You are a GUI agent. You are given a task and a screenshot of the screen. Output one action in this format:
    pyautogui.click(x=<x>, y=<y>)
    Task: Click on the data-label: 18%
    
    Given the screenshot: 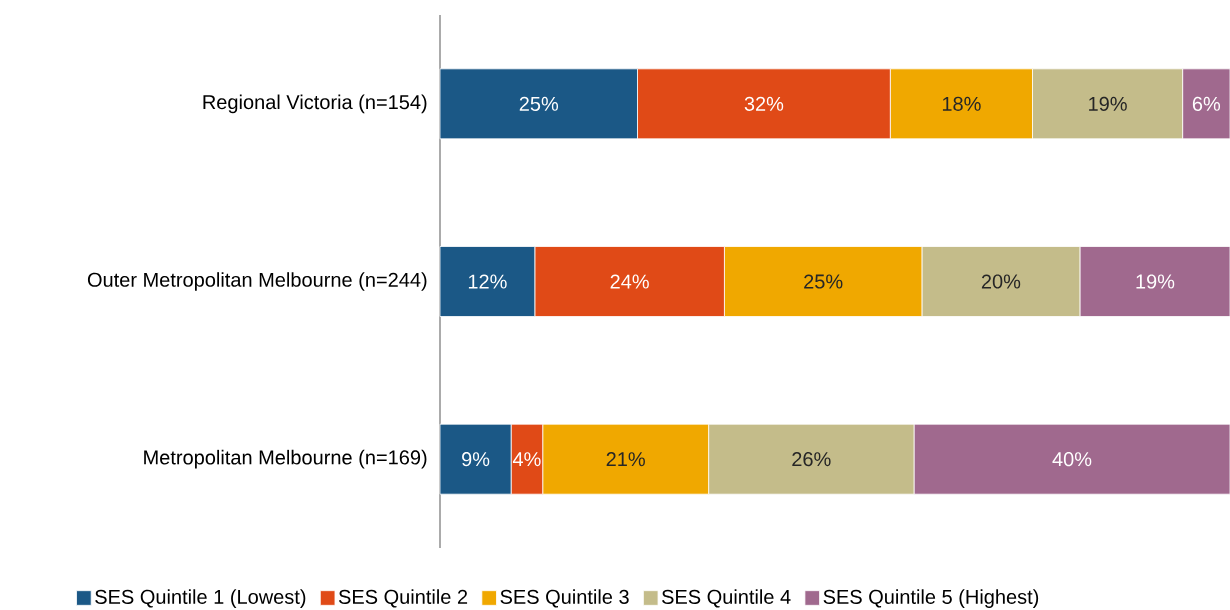 What is the action you would take?
    pyautogui.click(x=961, y=103)
    